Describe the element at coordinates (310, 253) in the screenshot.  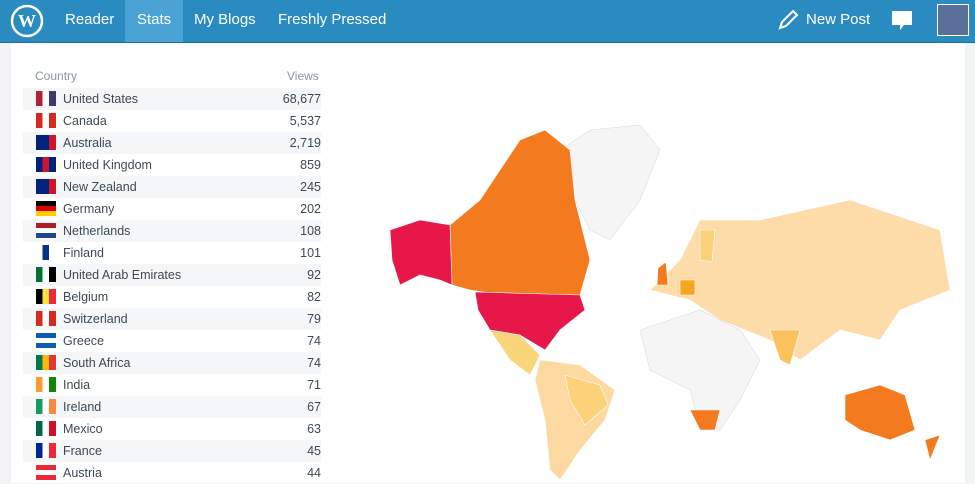
I see `view-count: 101` at that location.